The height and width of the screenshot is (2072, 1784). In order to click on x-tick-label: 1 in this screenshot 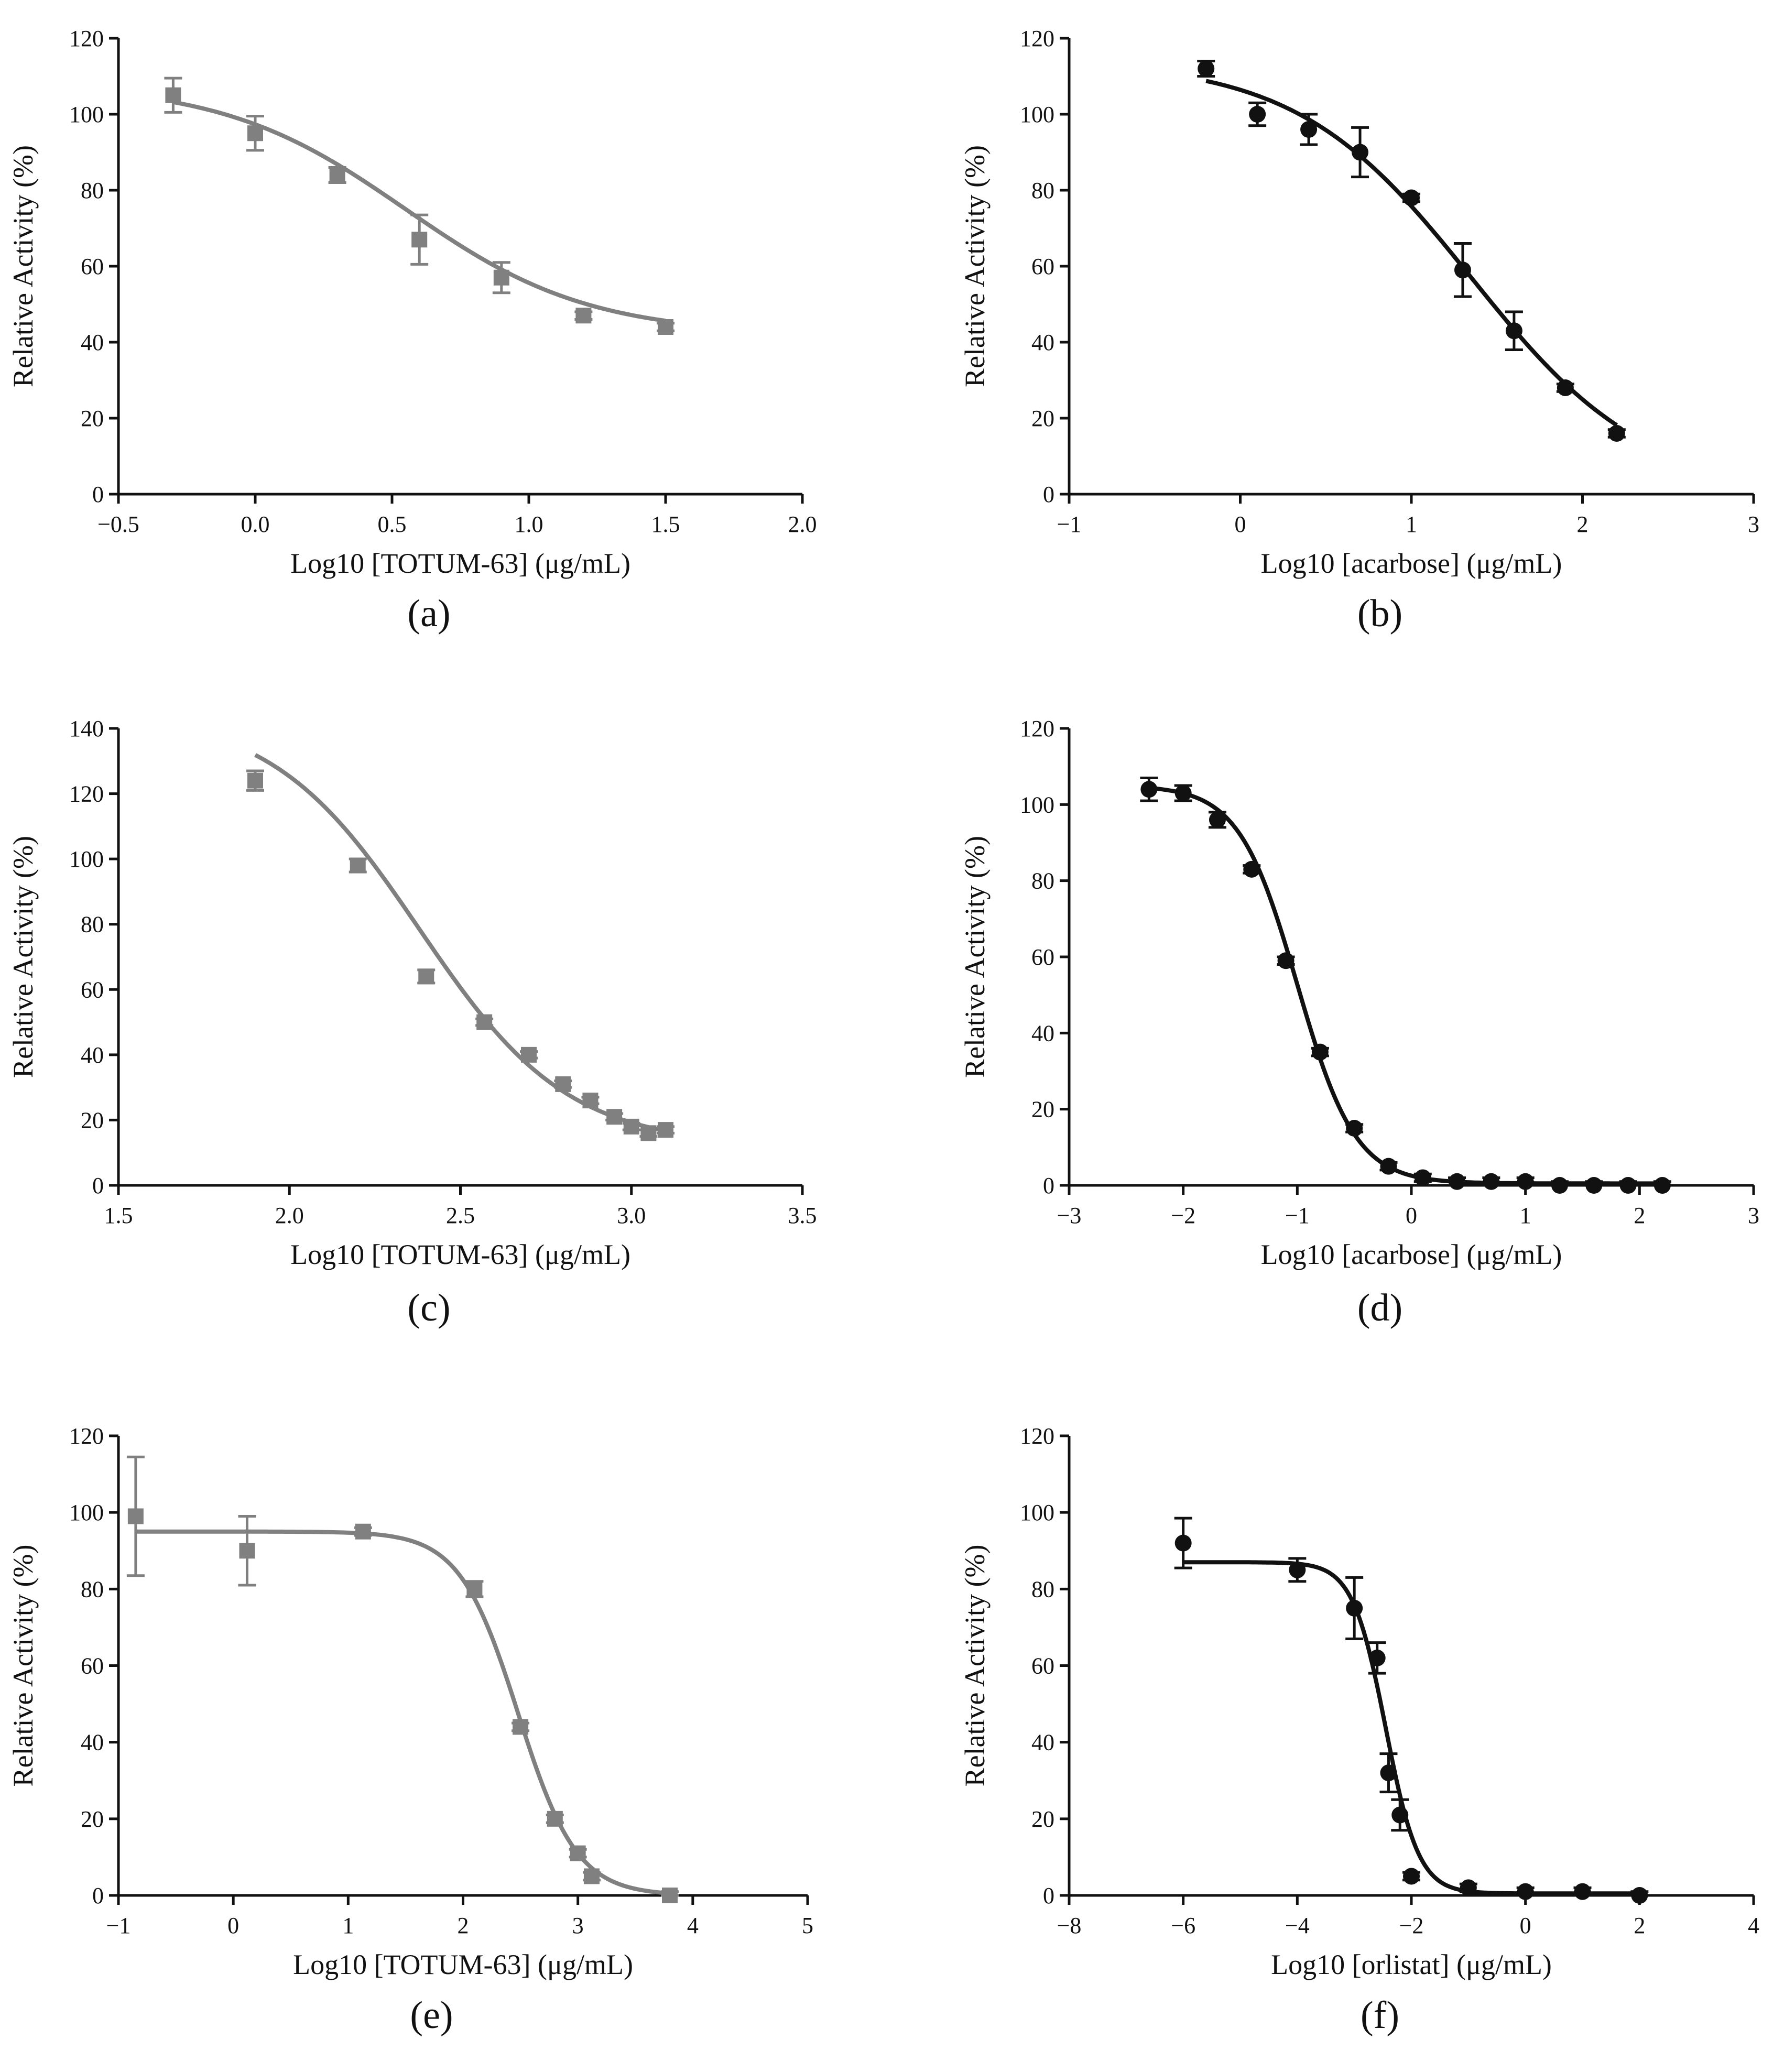, I will do `click(1411, 524)`.